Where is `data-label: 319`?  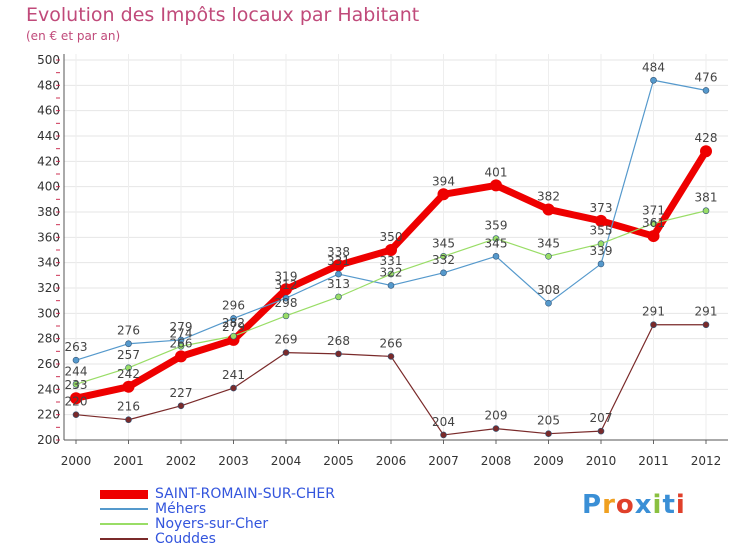 data-label: 319 is located at coordinates (286, 276).